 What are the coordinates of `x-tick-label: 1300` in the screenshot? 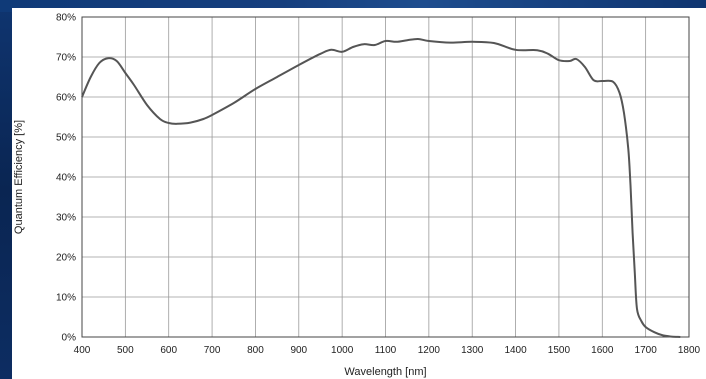 It's located at (472, 350).